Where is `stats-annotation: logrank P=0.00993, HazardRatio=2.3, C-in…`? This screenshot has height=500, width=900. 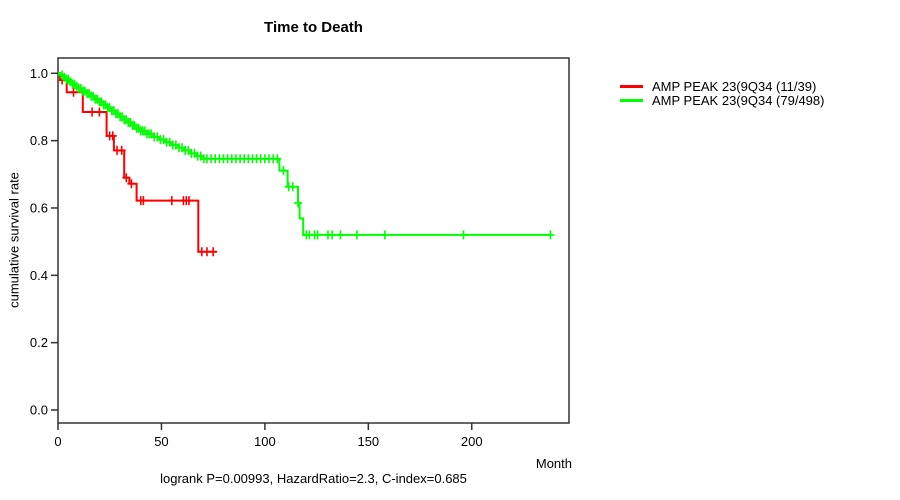 stats-annotation: logrank P=0.00993, HazardRatio=2.3, C-in… is located at coordinates (313, 478).